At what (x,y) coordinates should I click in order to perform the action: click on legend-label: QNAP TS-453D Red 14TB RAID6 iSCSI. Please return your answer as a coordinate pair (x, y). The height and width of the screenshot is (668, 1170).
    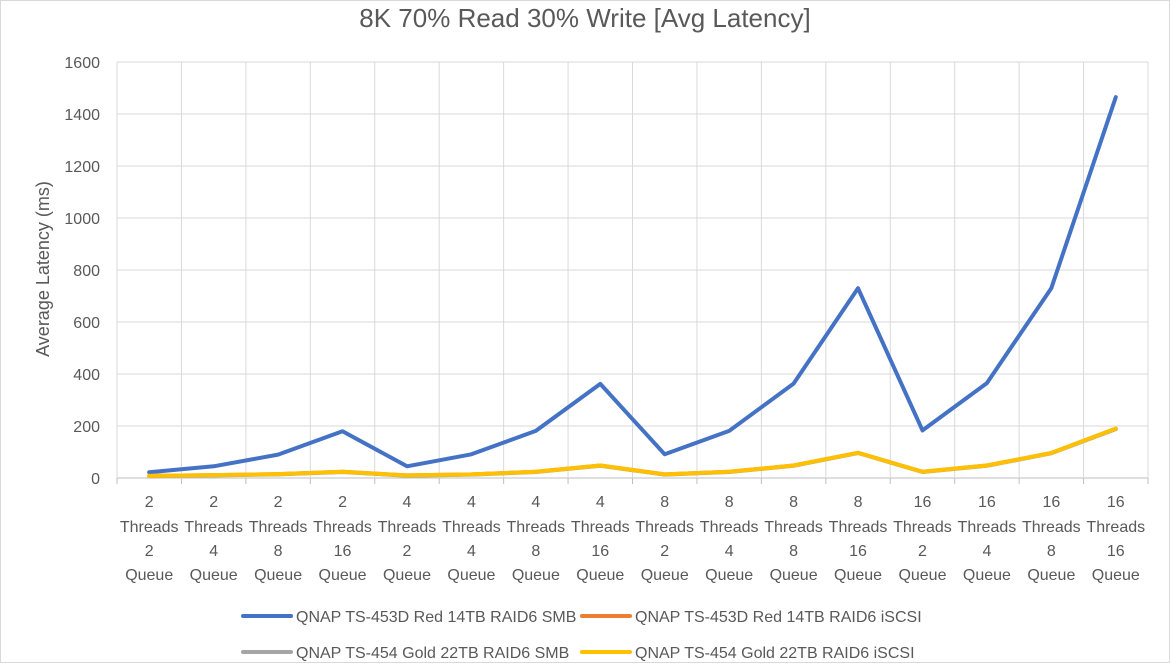
    Looking at the image, I should click on (778, 617).